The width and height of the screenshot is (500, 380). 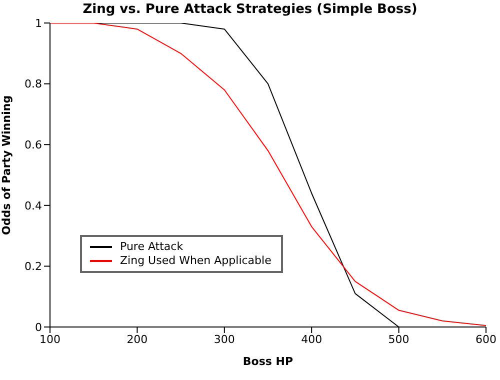 What do you see at coordinates (268, 361) in the screenshot?
I see `x-axis-title: Boss HP` at bounding box center [268, 361].